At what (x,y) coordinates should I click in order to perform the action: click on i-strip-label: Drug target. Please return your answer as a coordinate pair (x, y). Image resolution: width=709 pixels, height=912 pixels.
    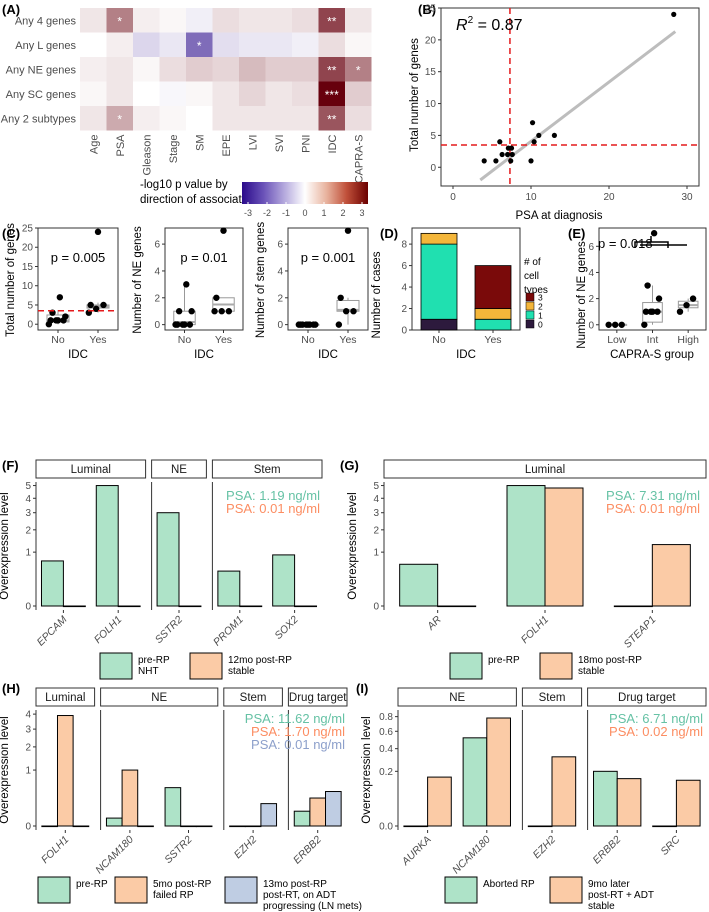
    Looking at the image, I should click on (647, 698).